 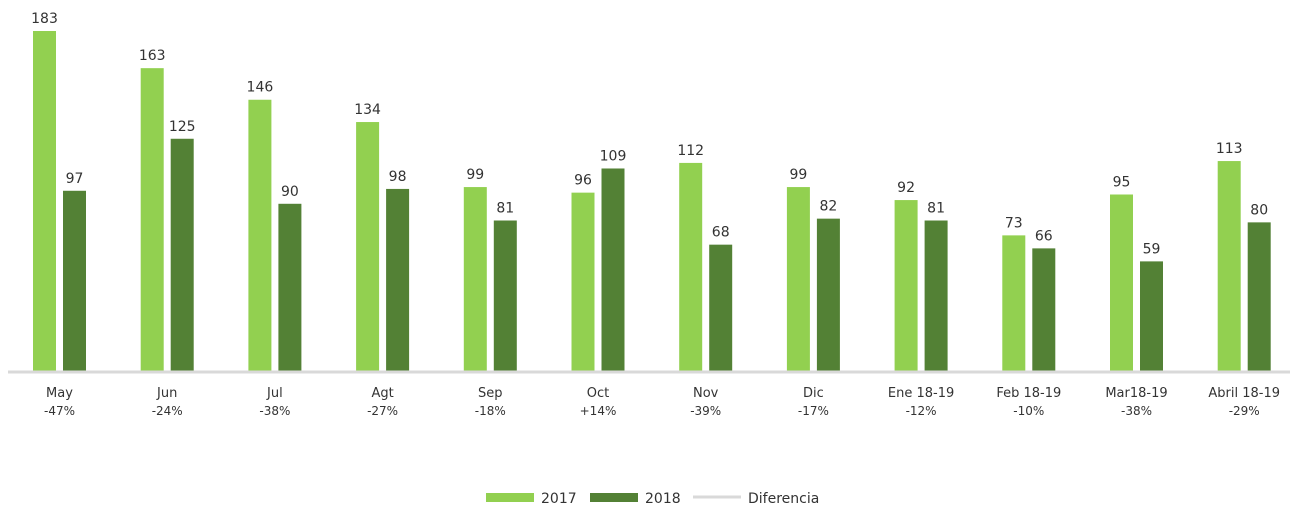 What do you see at coordinates (260, 88) in the screenshot?
I see `value-label-2017-2: 146` at bounding box center [260, 88].